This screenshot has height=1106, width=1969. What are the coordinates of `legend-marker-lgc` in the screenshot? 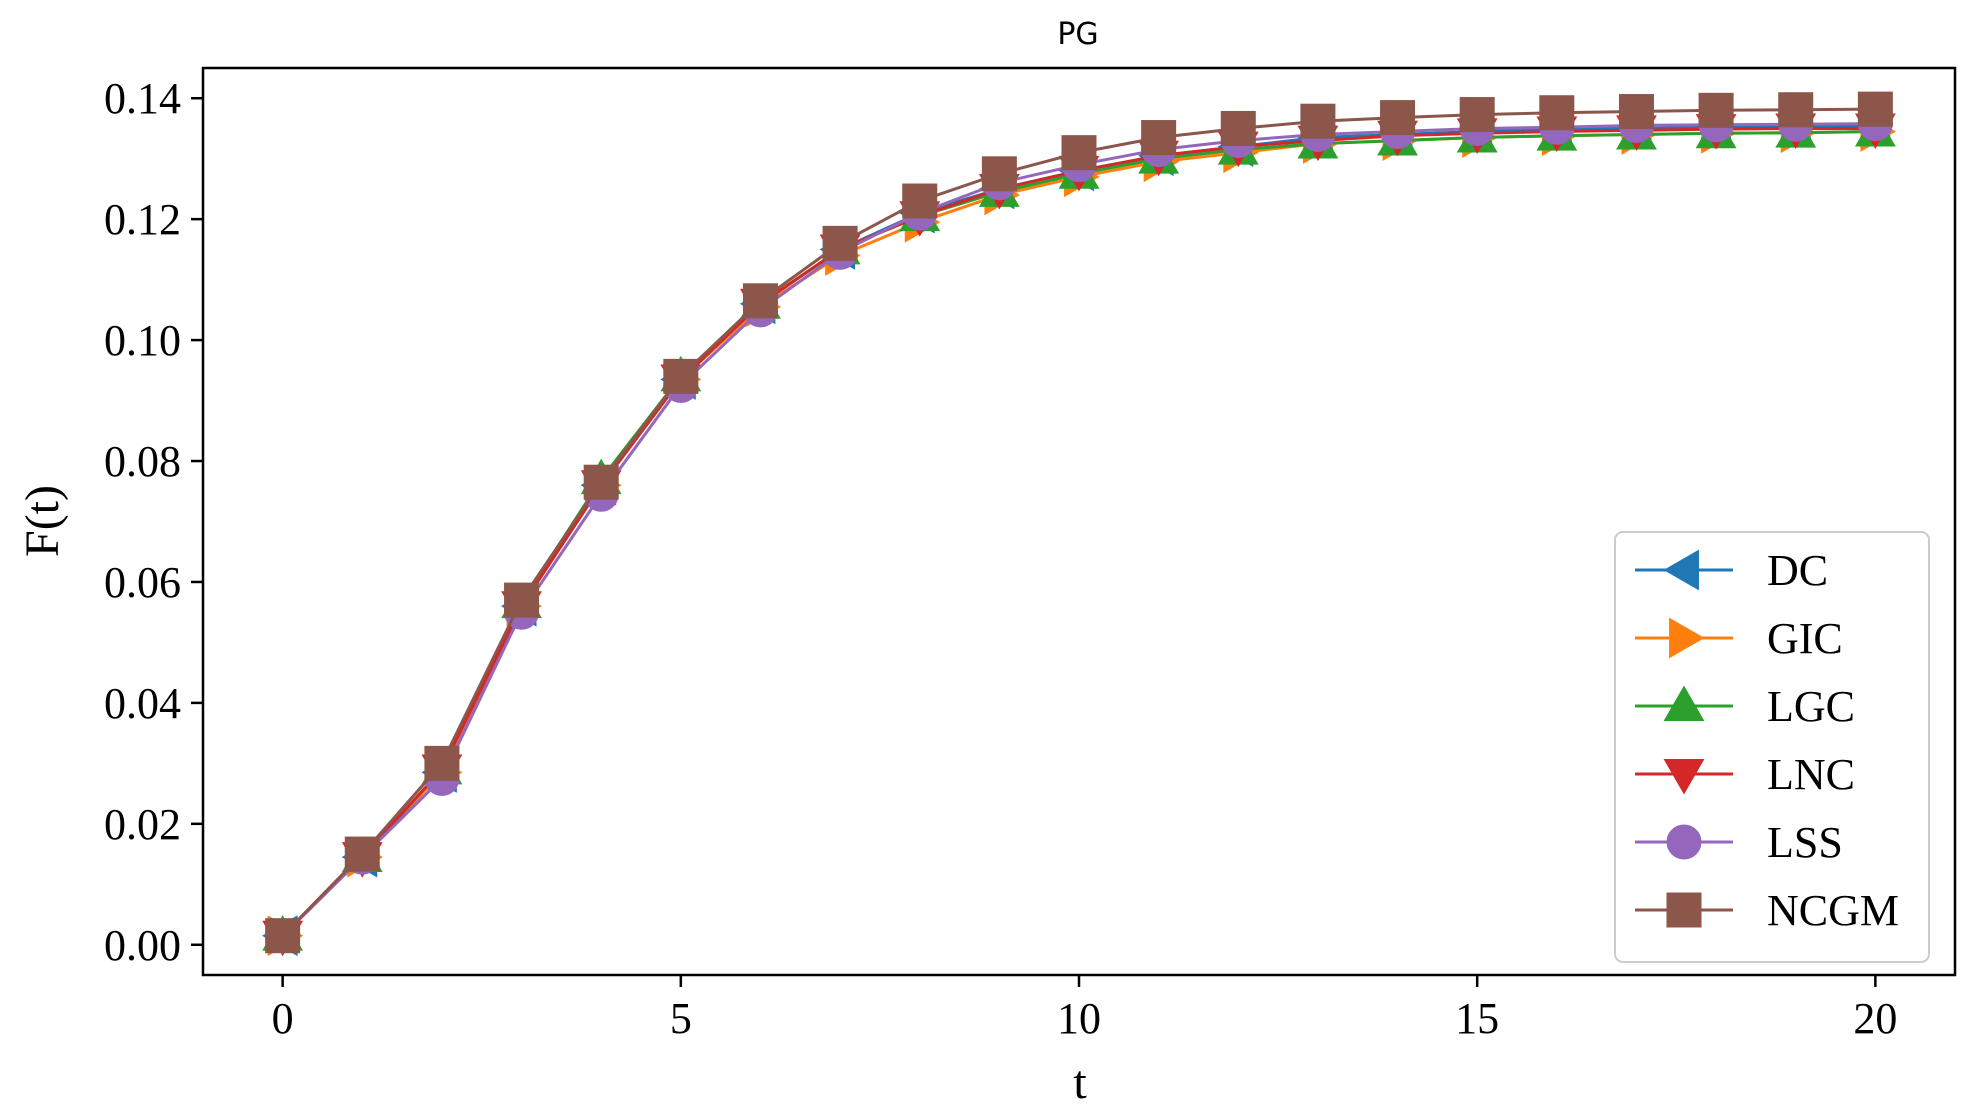 It's located at (1684, 703).